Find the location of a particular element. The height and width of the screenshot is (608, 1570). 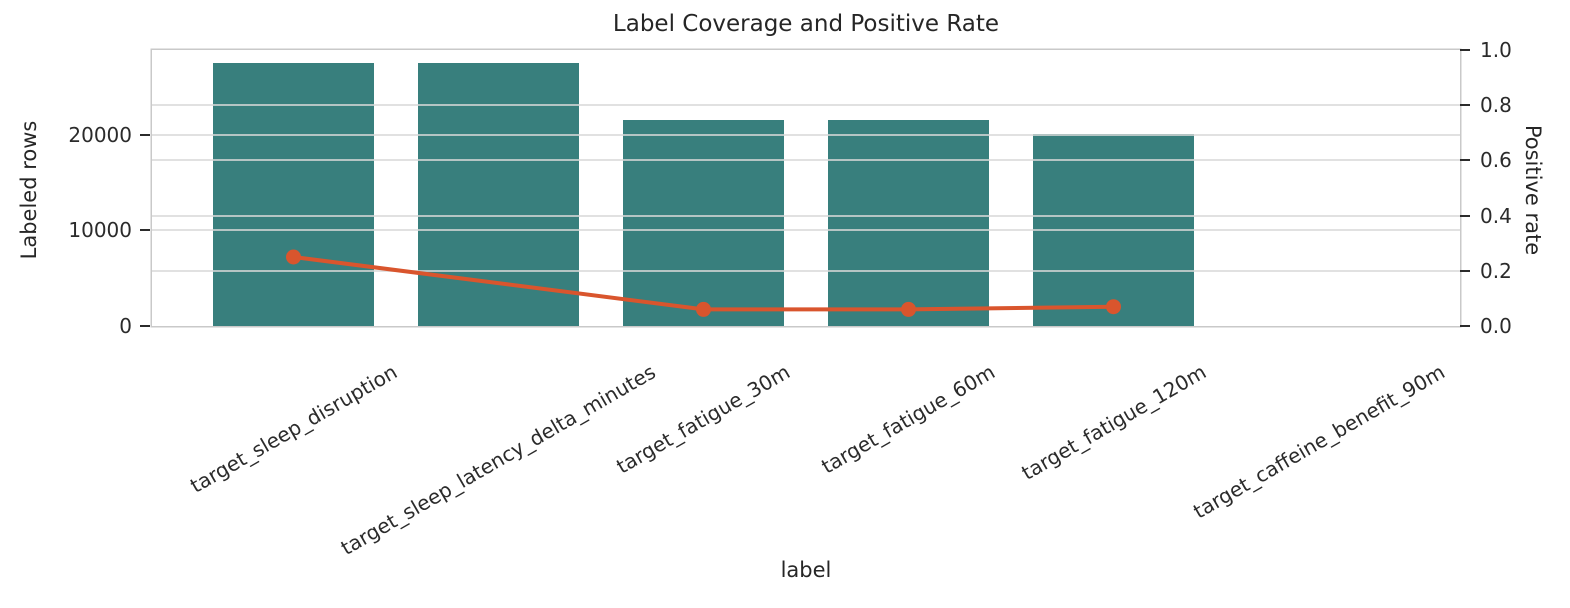

left-ytick-label: 20000 is located at coordinates (100, 134).